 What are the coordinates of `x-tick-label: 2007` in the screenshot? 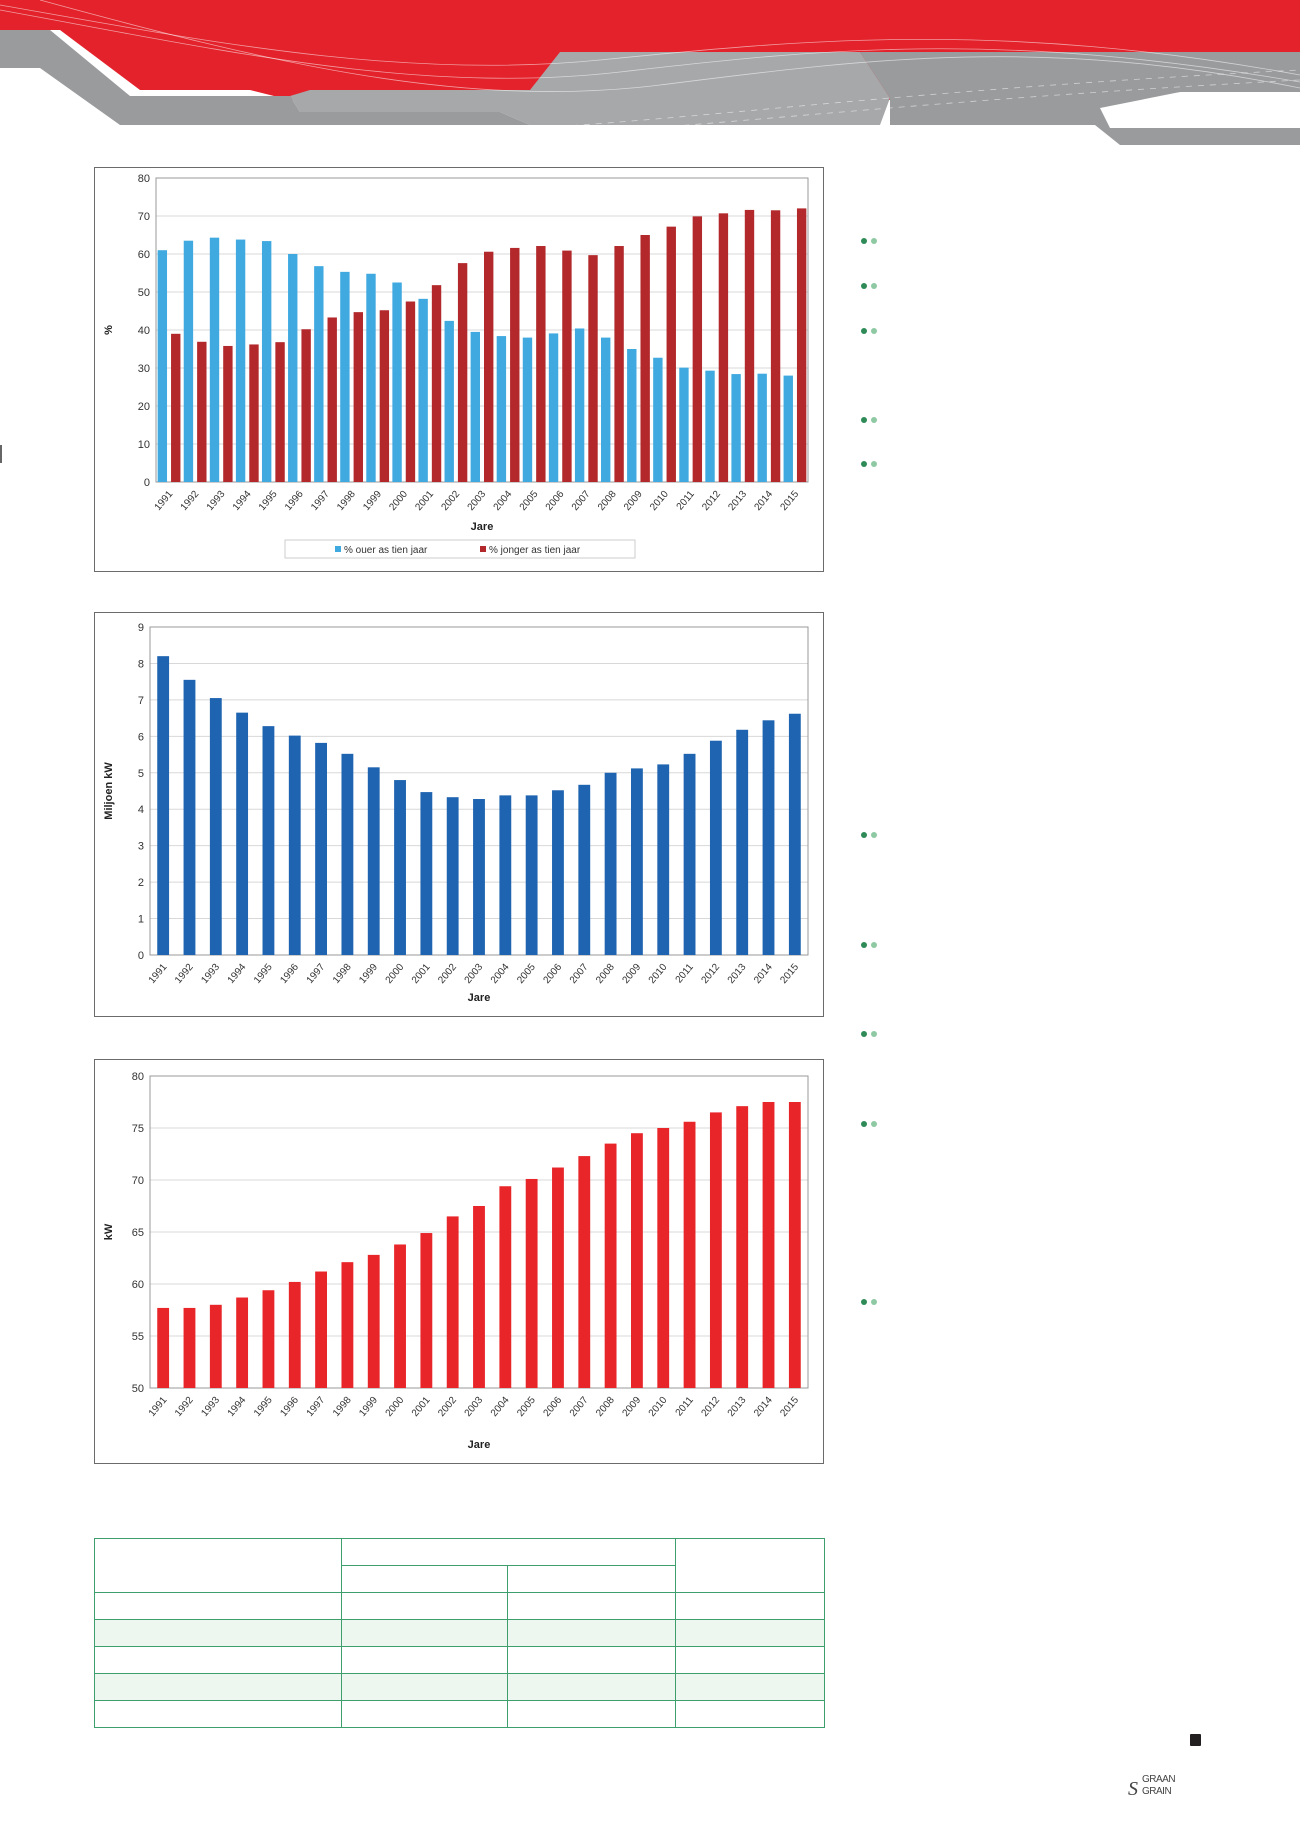 It's located at (581, 501).